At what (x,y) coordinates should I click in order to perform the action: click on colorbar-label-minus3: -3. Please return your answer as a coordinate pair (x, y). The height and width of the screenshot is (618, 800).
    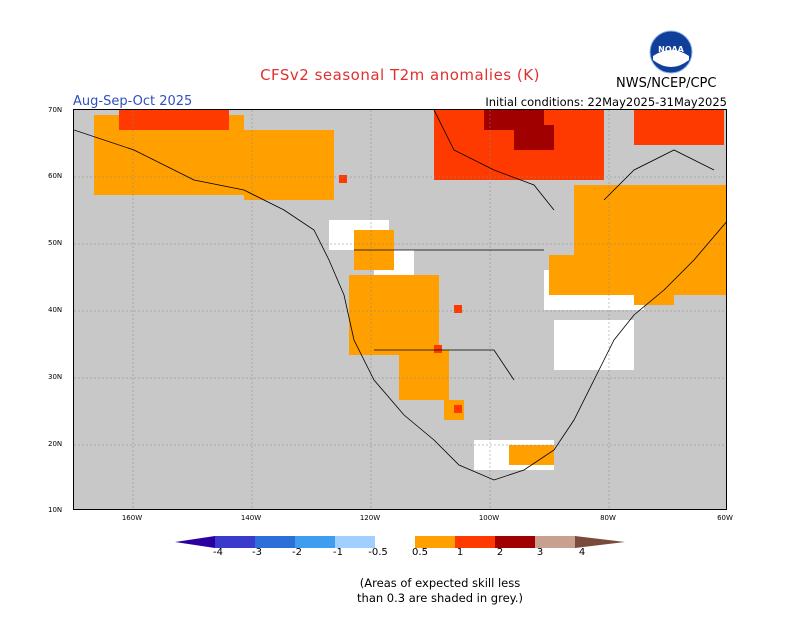
    Looking at the image, I should click on (257, 552).